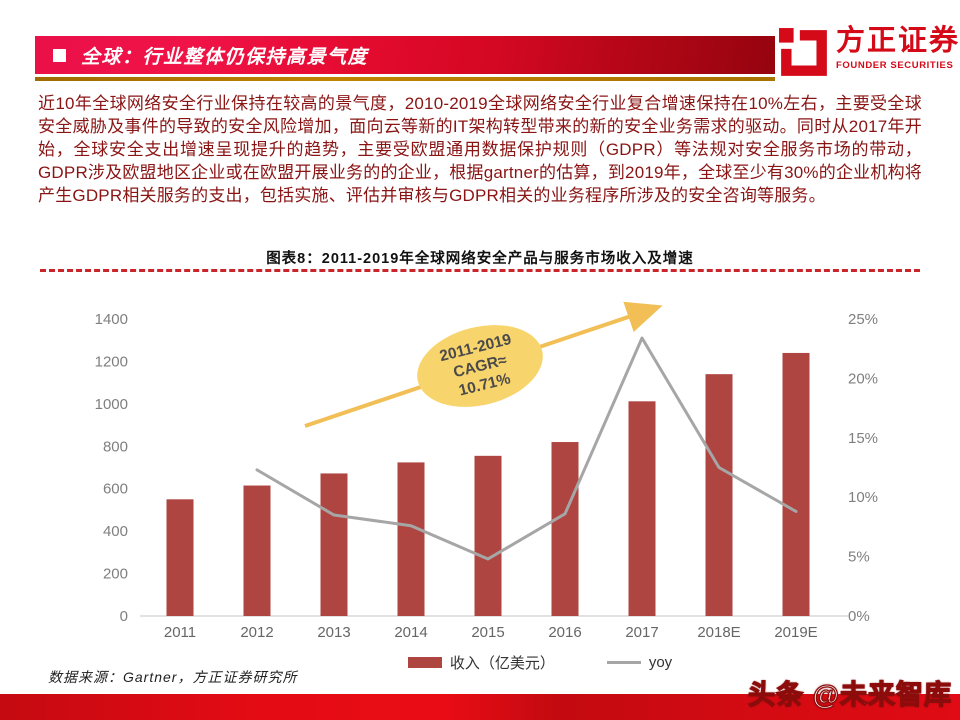 The image size is (960, 720). Describe the element at coordinates (642, 508) in the screenshot. I see `bar-2017` at that location.